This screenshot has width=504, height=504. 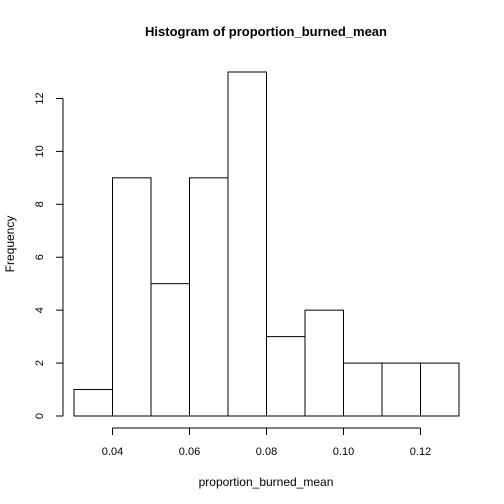 I want to click on x-tick-label: 0.08, so click(x=266, y=452).